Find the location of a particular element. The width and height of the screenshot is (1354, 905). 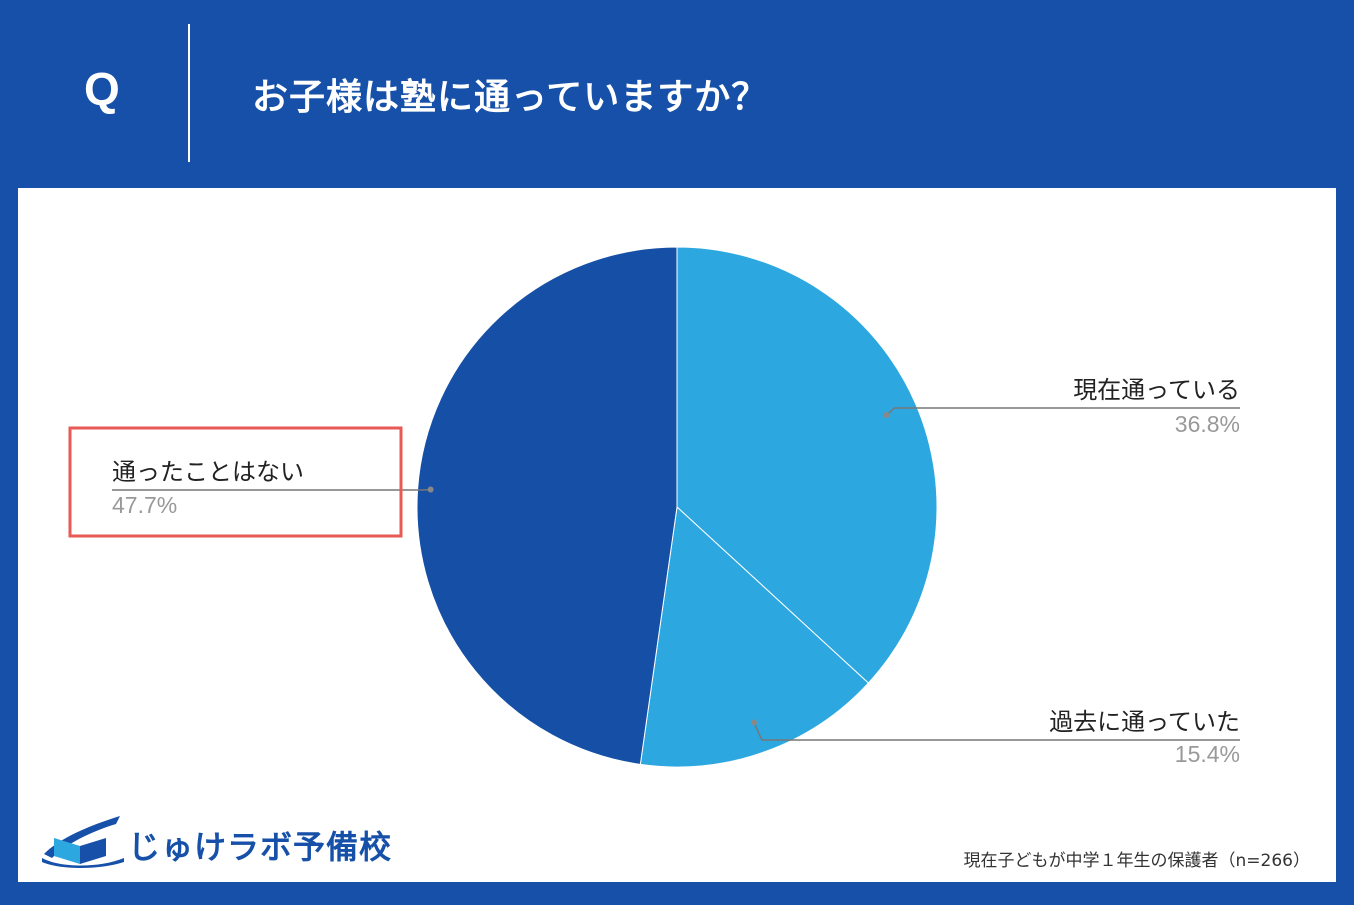

logo-wordmark: じゅけラボ予備校 is located at coordinates (260, 847).